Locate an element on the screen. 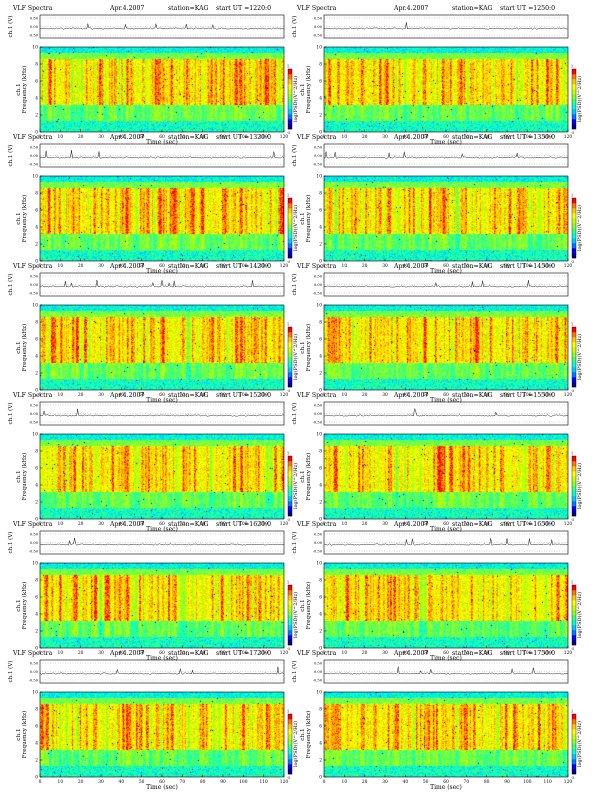 The width and height of the screenshot is (612, 796). panel-start-time: start UT =1220:0 is located at coordinates (243, 8).